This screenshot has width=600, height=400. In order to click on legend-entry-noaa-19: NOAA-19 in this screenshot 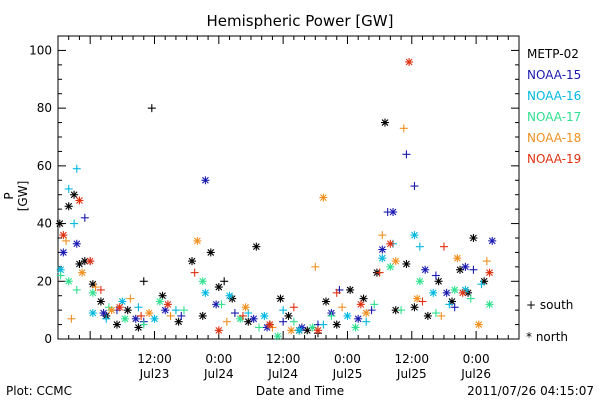, I will do `click(554, 159)`.